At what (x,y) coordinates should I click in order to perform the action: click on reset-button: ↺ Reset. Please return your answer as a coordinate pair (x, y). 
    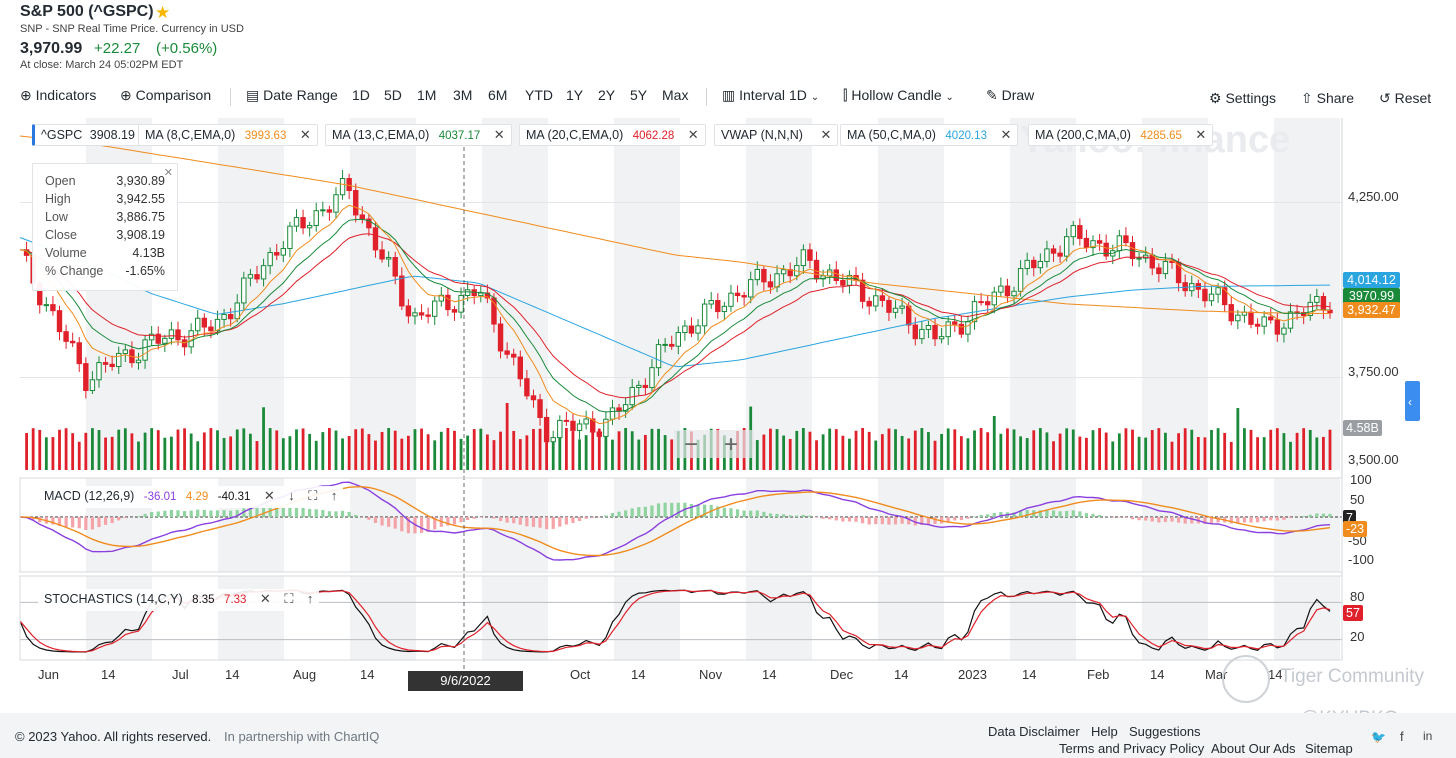
    Looking at the image, I should click on (1405, 98).